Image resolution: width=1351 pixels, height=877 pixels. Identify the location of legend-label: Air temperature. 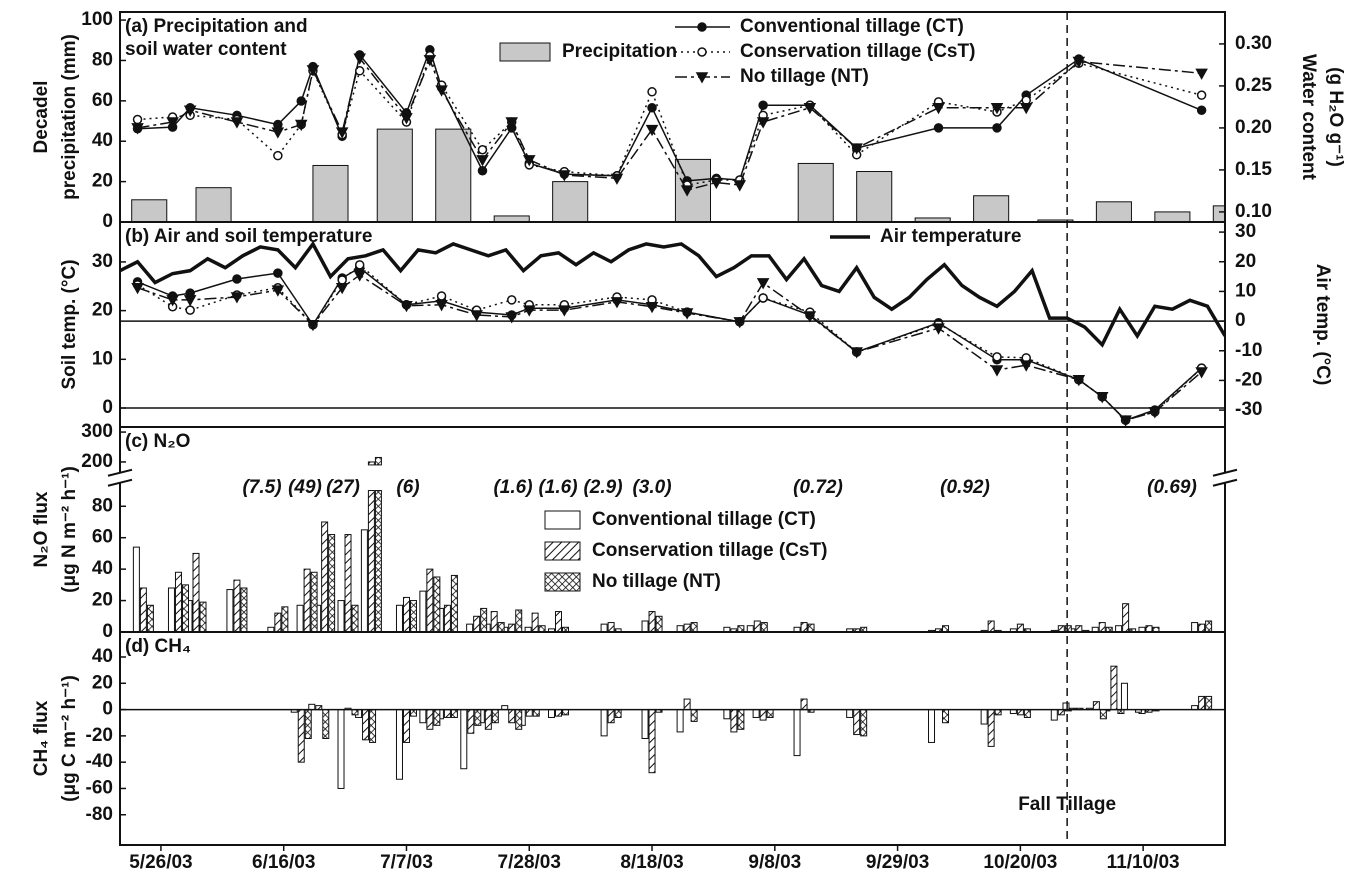
(951, 236).